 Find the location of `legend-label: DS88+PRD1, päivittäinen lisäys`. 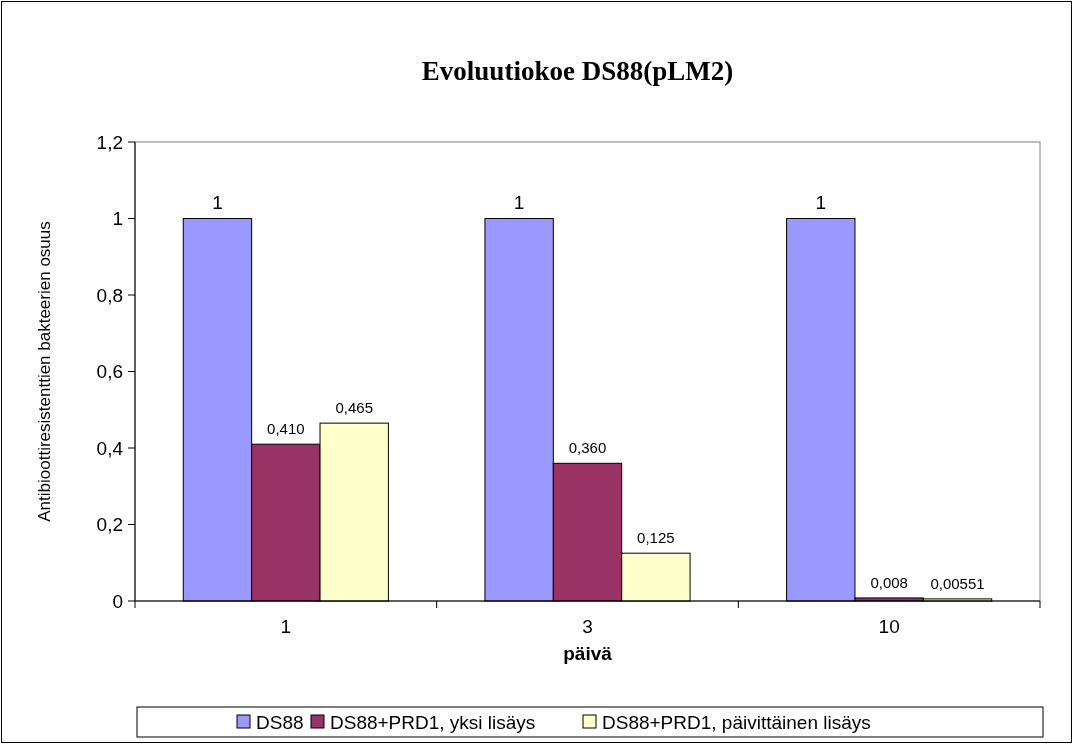

legend-label: DS88+PRD1, päivittäinen lisäys is located at coordinates (736, 722).